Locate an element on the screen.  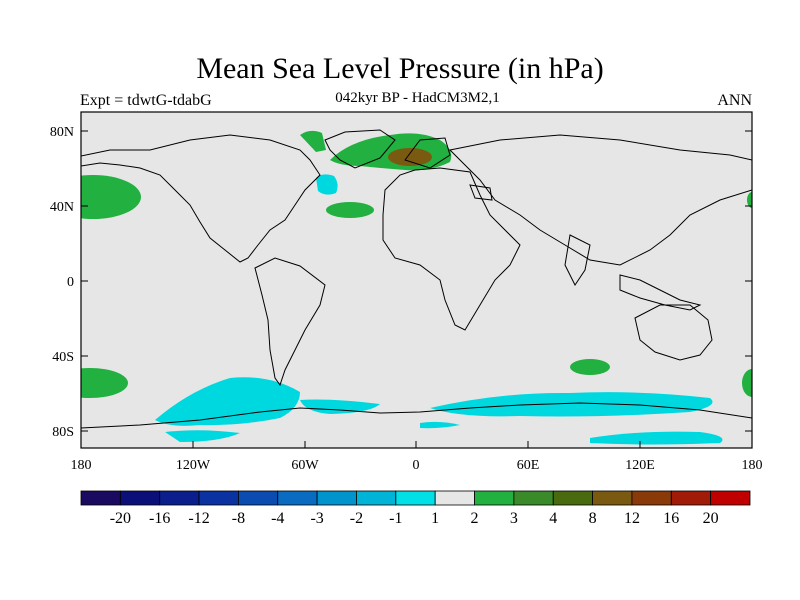
south-pacific-positive-anomaly-west is located at coordinates (104, 383).